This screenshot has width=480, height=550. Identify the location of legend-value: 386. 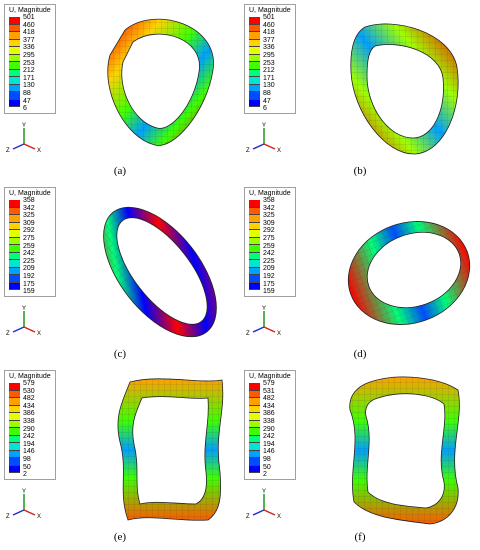
(29, 414).